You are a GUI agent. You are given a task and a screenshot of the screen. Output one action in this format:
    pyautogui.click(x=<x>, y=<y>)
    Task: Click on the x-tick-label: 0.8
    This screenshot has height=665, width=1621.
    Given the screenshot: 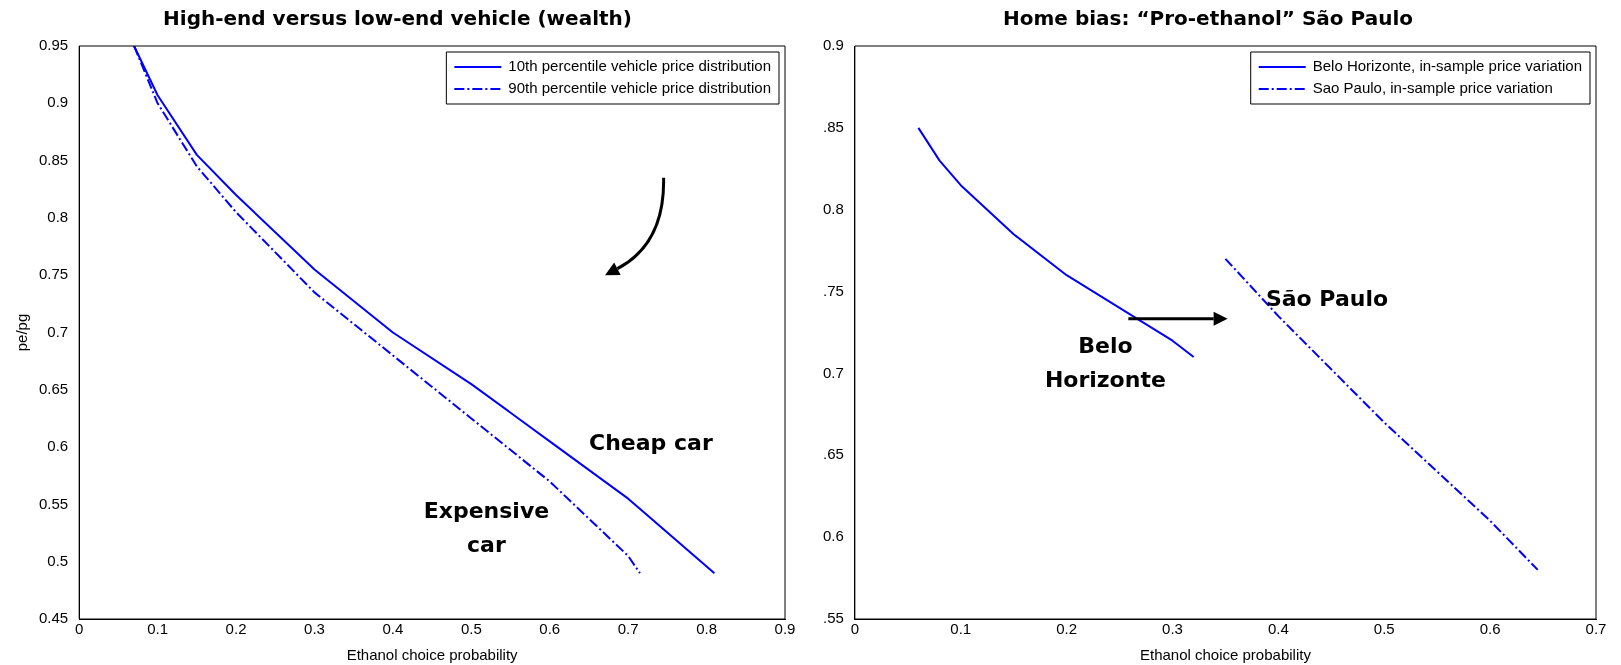 What is the action you would take?
    pyautogui.click(x=707, y=629)
    